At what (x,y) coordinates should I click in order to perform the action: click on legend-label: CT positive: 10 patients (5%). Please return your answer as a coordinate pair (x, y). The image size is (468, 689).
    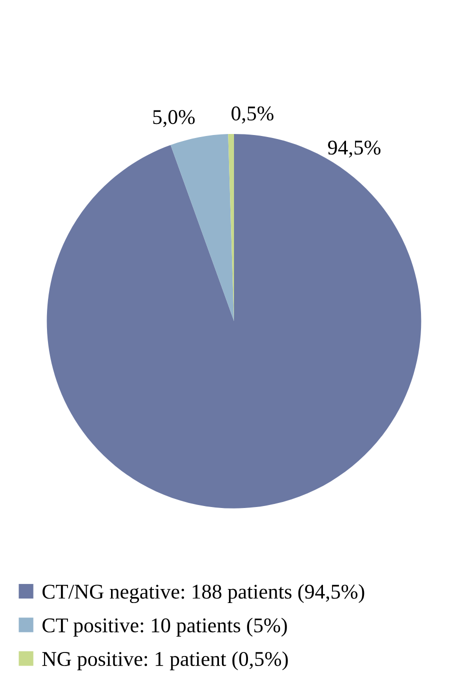
    Looking at the image, I should click on (164, 627).